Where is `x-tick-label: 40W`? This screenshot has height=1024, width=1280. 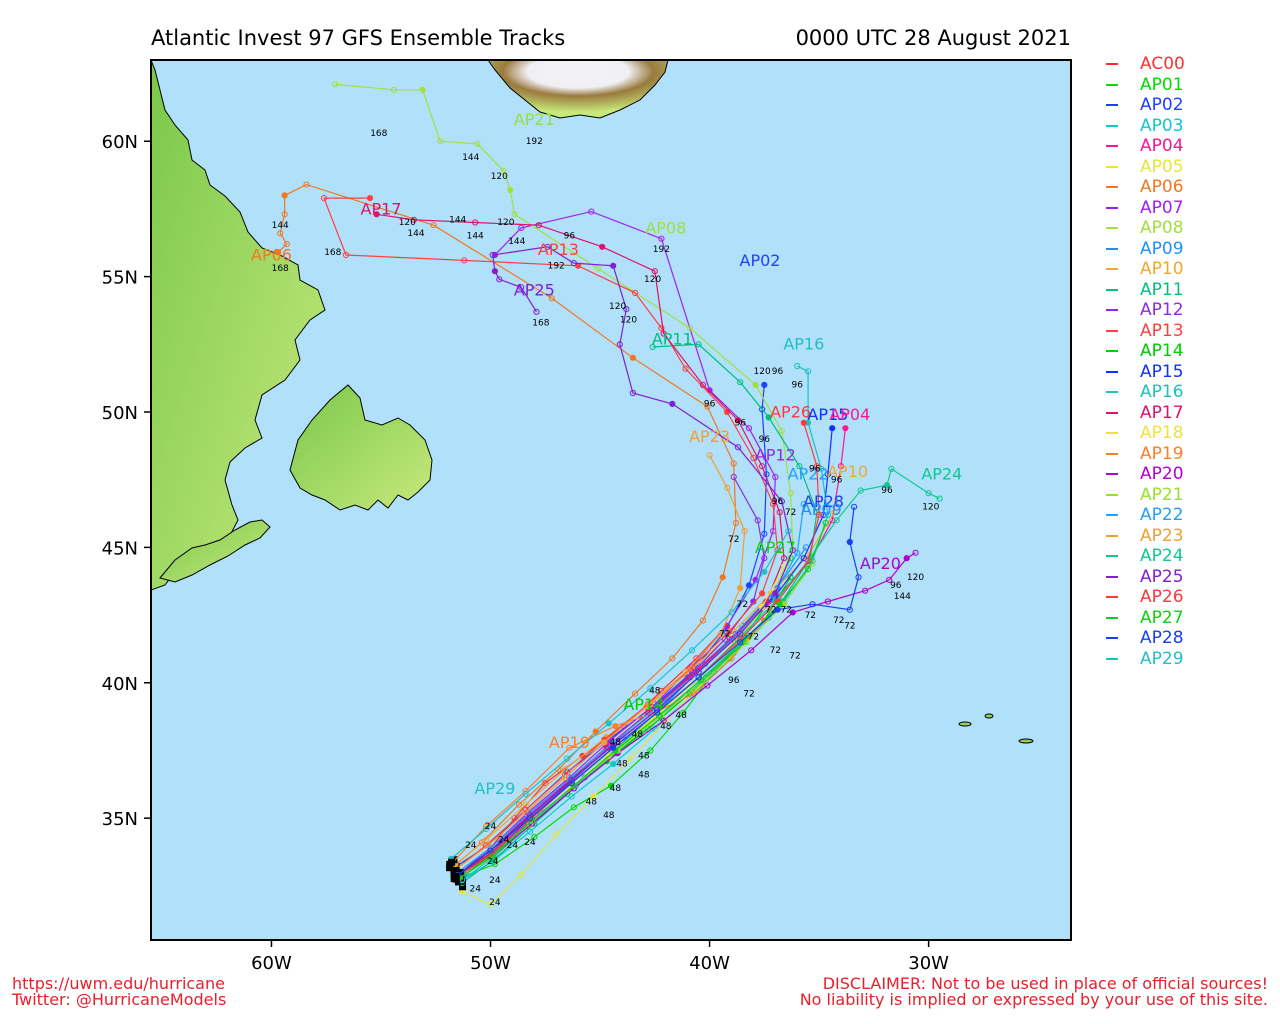 x-tick-label: 40W is located at coordinates (709, 963).